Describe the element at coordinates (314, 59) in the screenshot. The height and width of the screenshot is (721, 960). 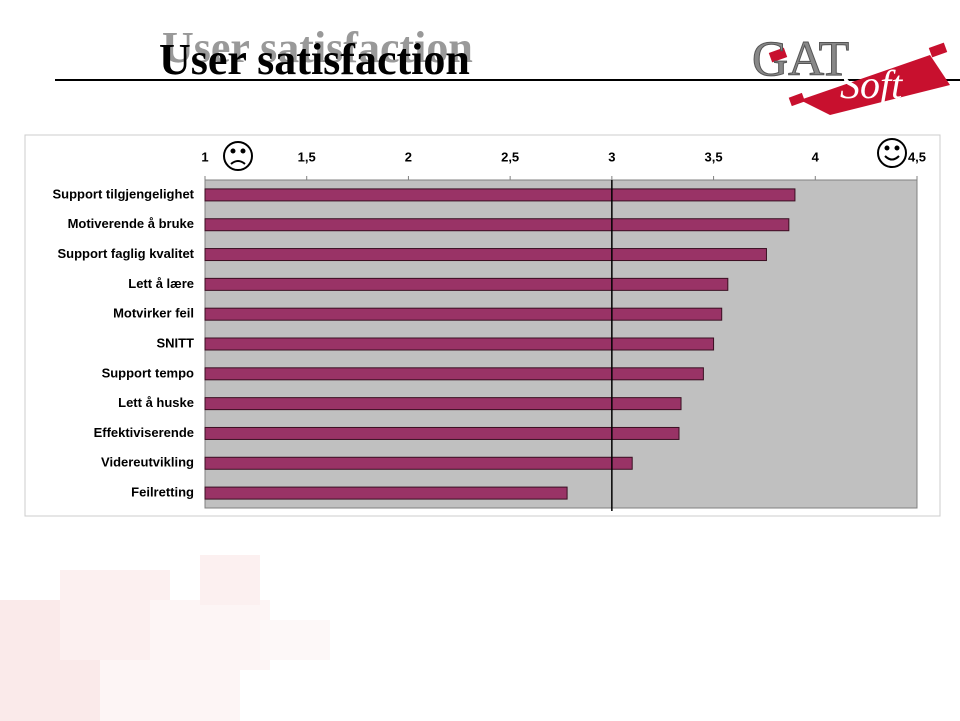
I see `slide-title: User satisfaction` at that location.